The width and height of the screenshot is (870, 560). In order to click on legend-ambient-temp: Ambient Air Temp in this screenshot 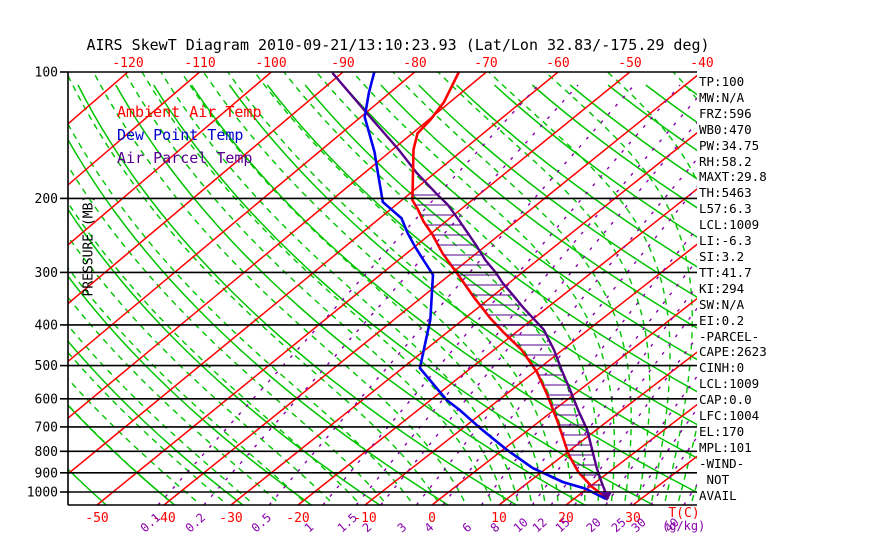, I will do `click(189, 112)`.